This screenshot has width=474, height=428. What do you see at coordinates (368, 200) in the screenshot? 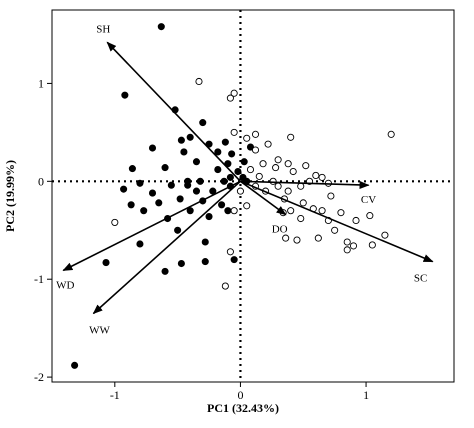
I see `vector-label-cv: CV` at bounding box center [368, 200].